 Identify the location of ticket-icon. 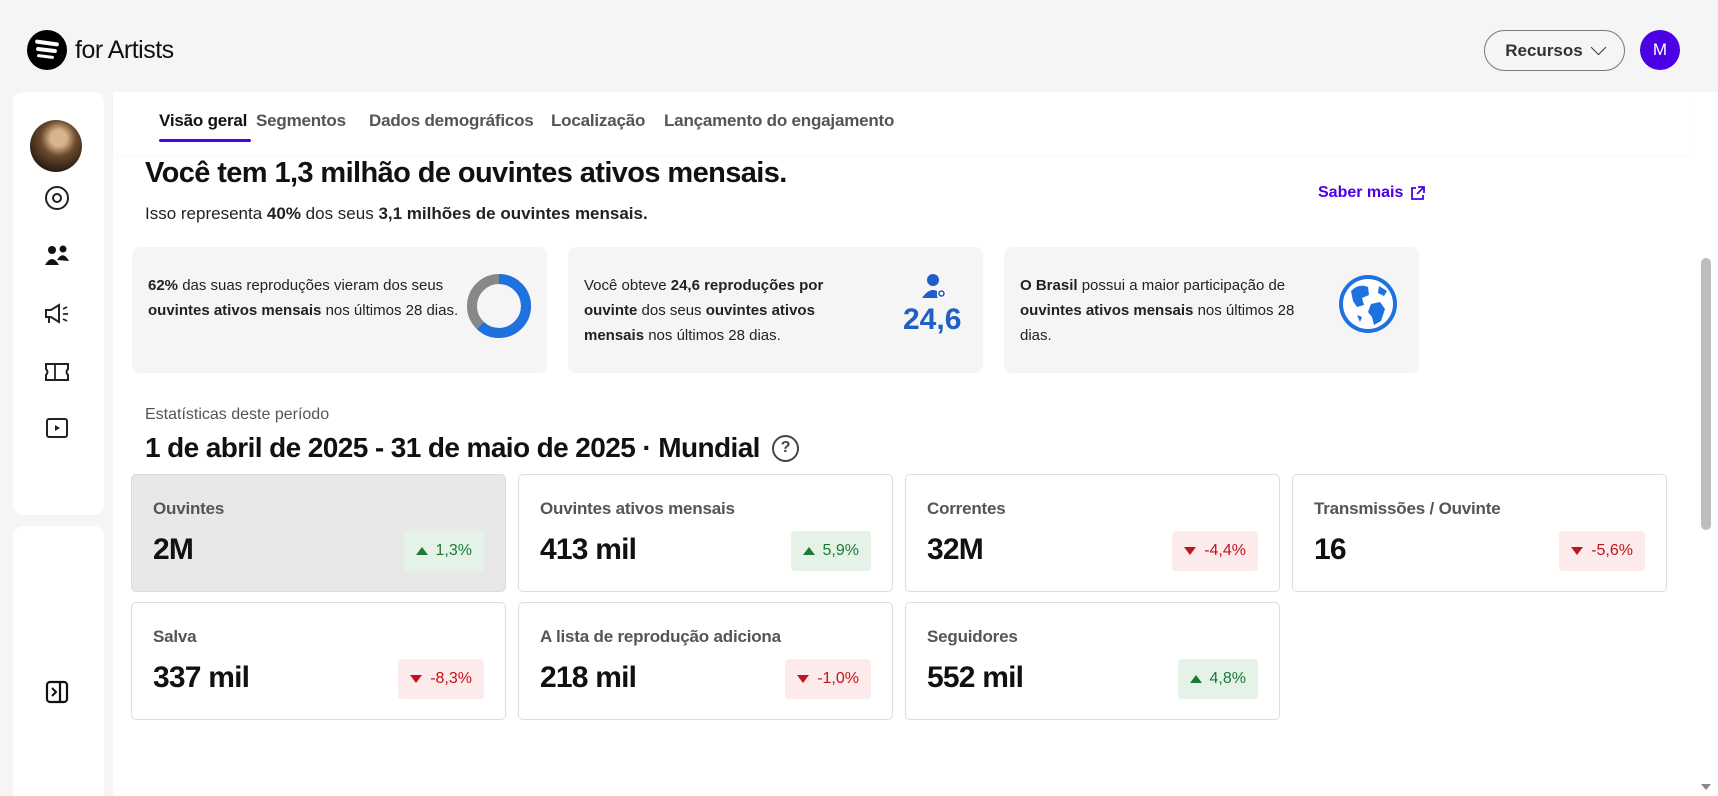
(57, 372).